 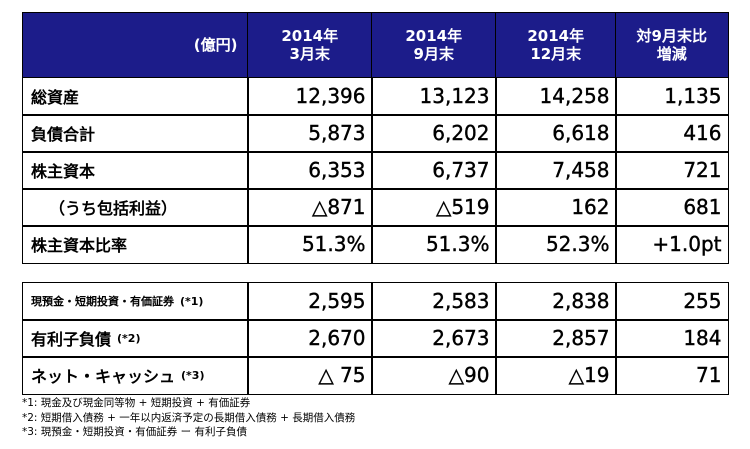 I want to click on value-cell: 52.3%, so click(x=556, y=244).